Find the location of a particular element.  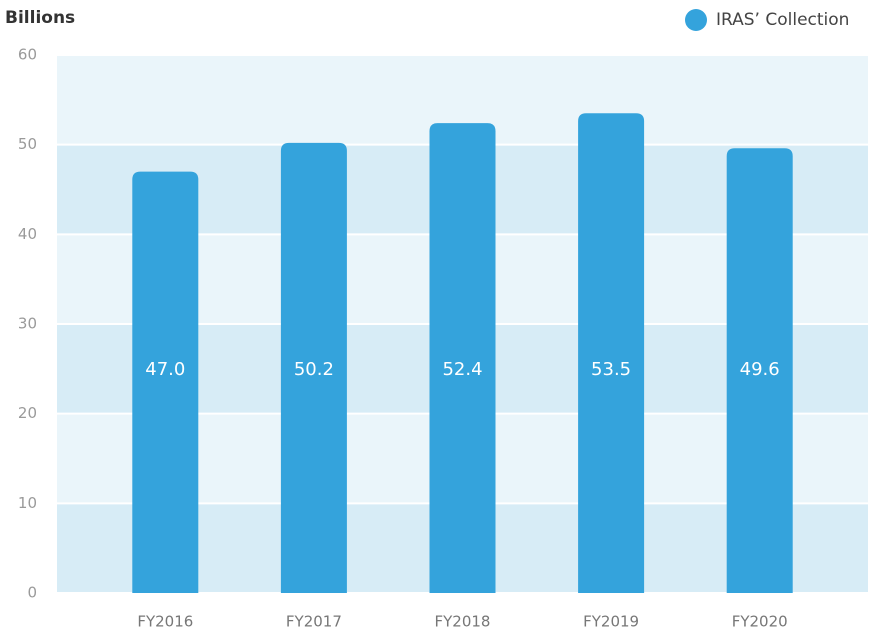

value-label: 49.6 is located at coordinates (760, 369).